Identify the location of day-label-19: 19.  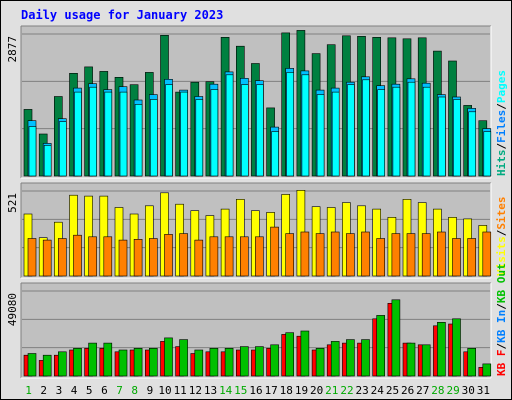
(301, 390).